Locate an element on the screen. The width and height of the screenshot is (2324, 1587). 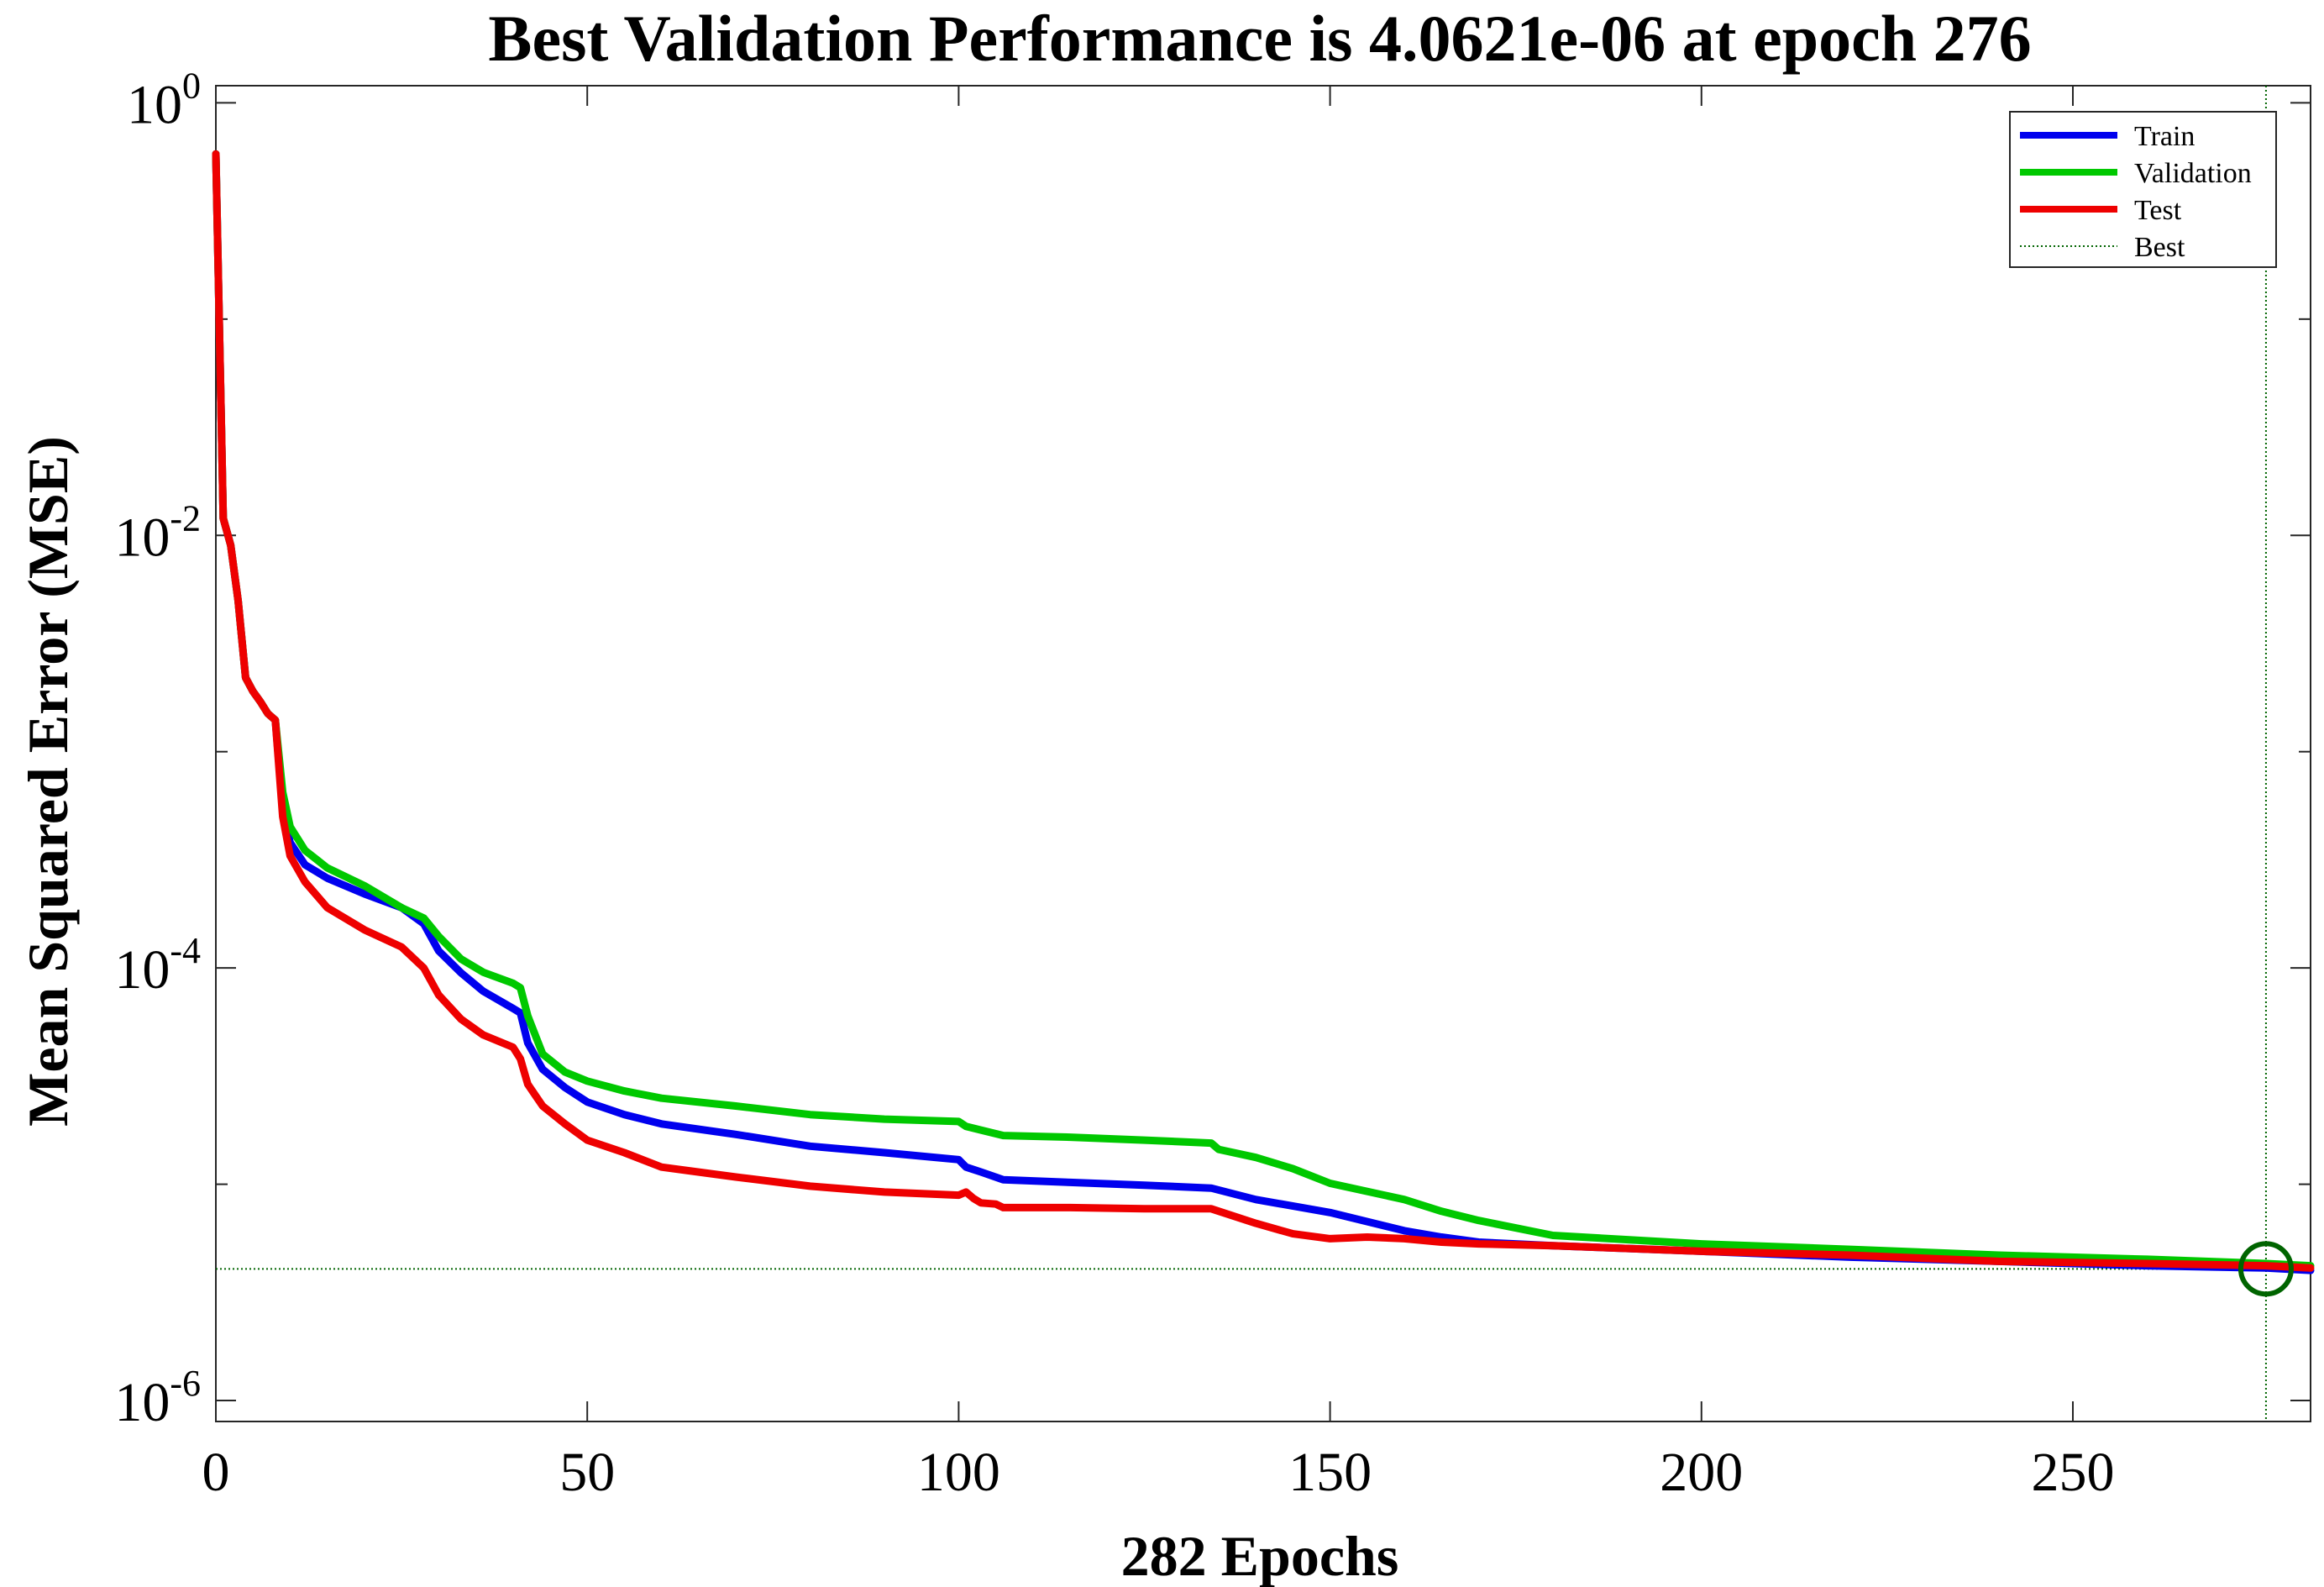
y-tick-label: 10⁻² is located at coordinates (157, 532).